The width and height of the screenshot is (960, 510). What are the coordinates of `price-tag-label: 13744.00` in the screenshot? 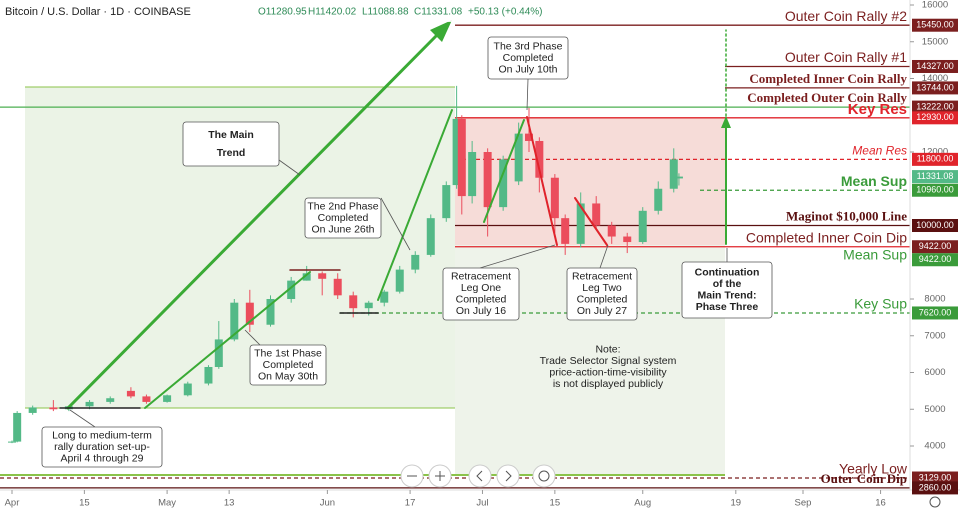 It's located at (935, 87).